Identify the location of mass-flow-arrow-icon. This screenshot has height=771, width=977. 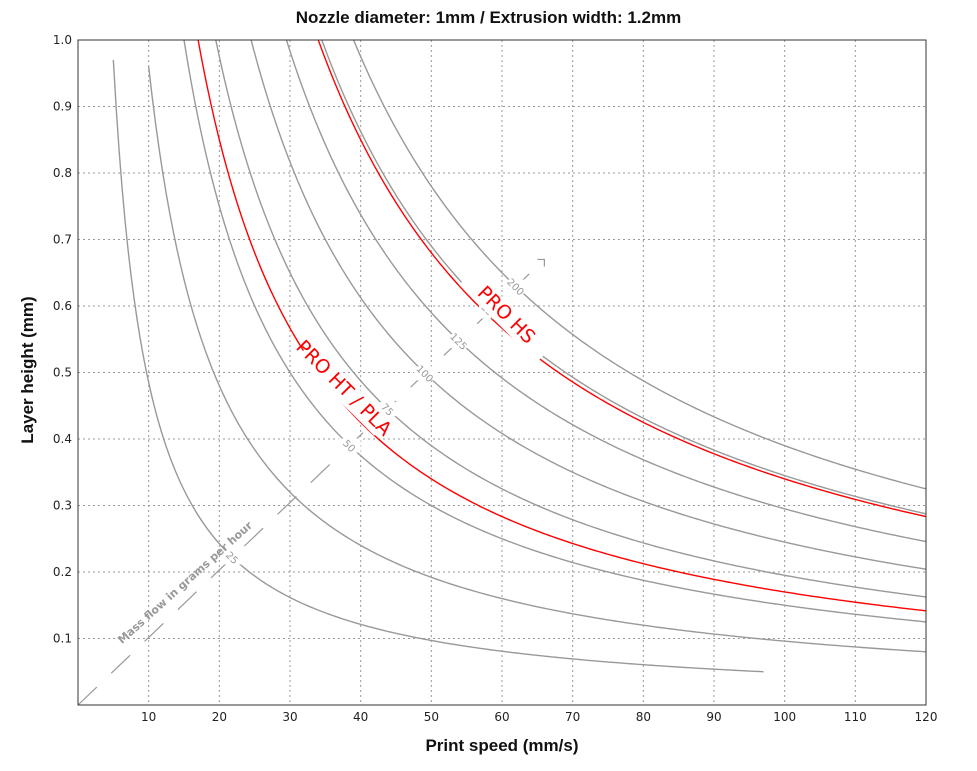
(541, 262).